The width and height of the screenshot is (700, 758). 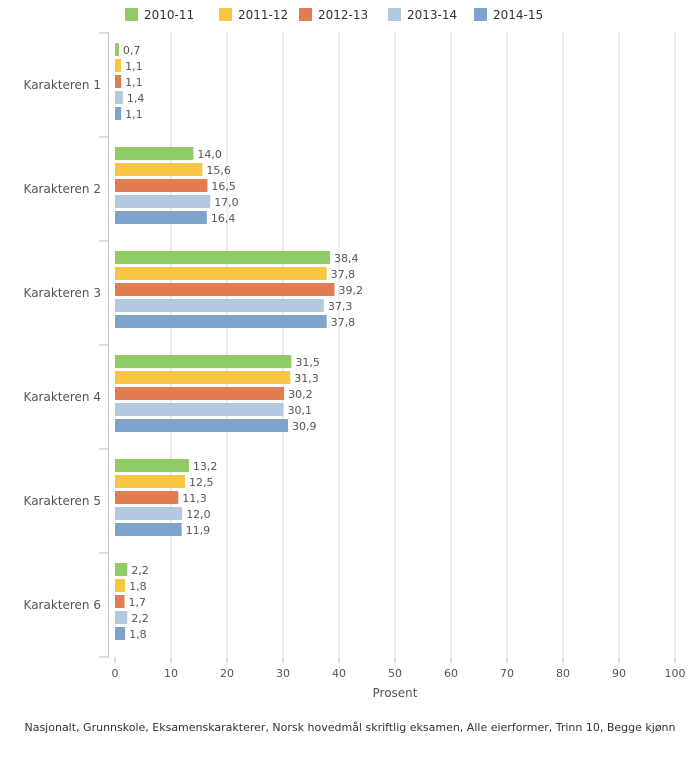 What do you see at coordinates (563, 673) in the screenshot?
I see `x-tick-label: 80` at bounding box center [563, 673].